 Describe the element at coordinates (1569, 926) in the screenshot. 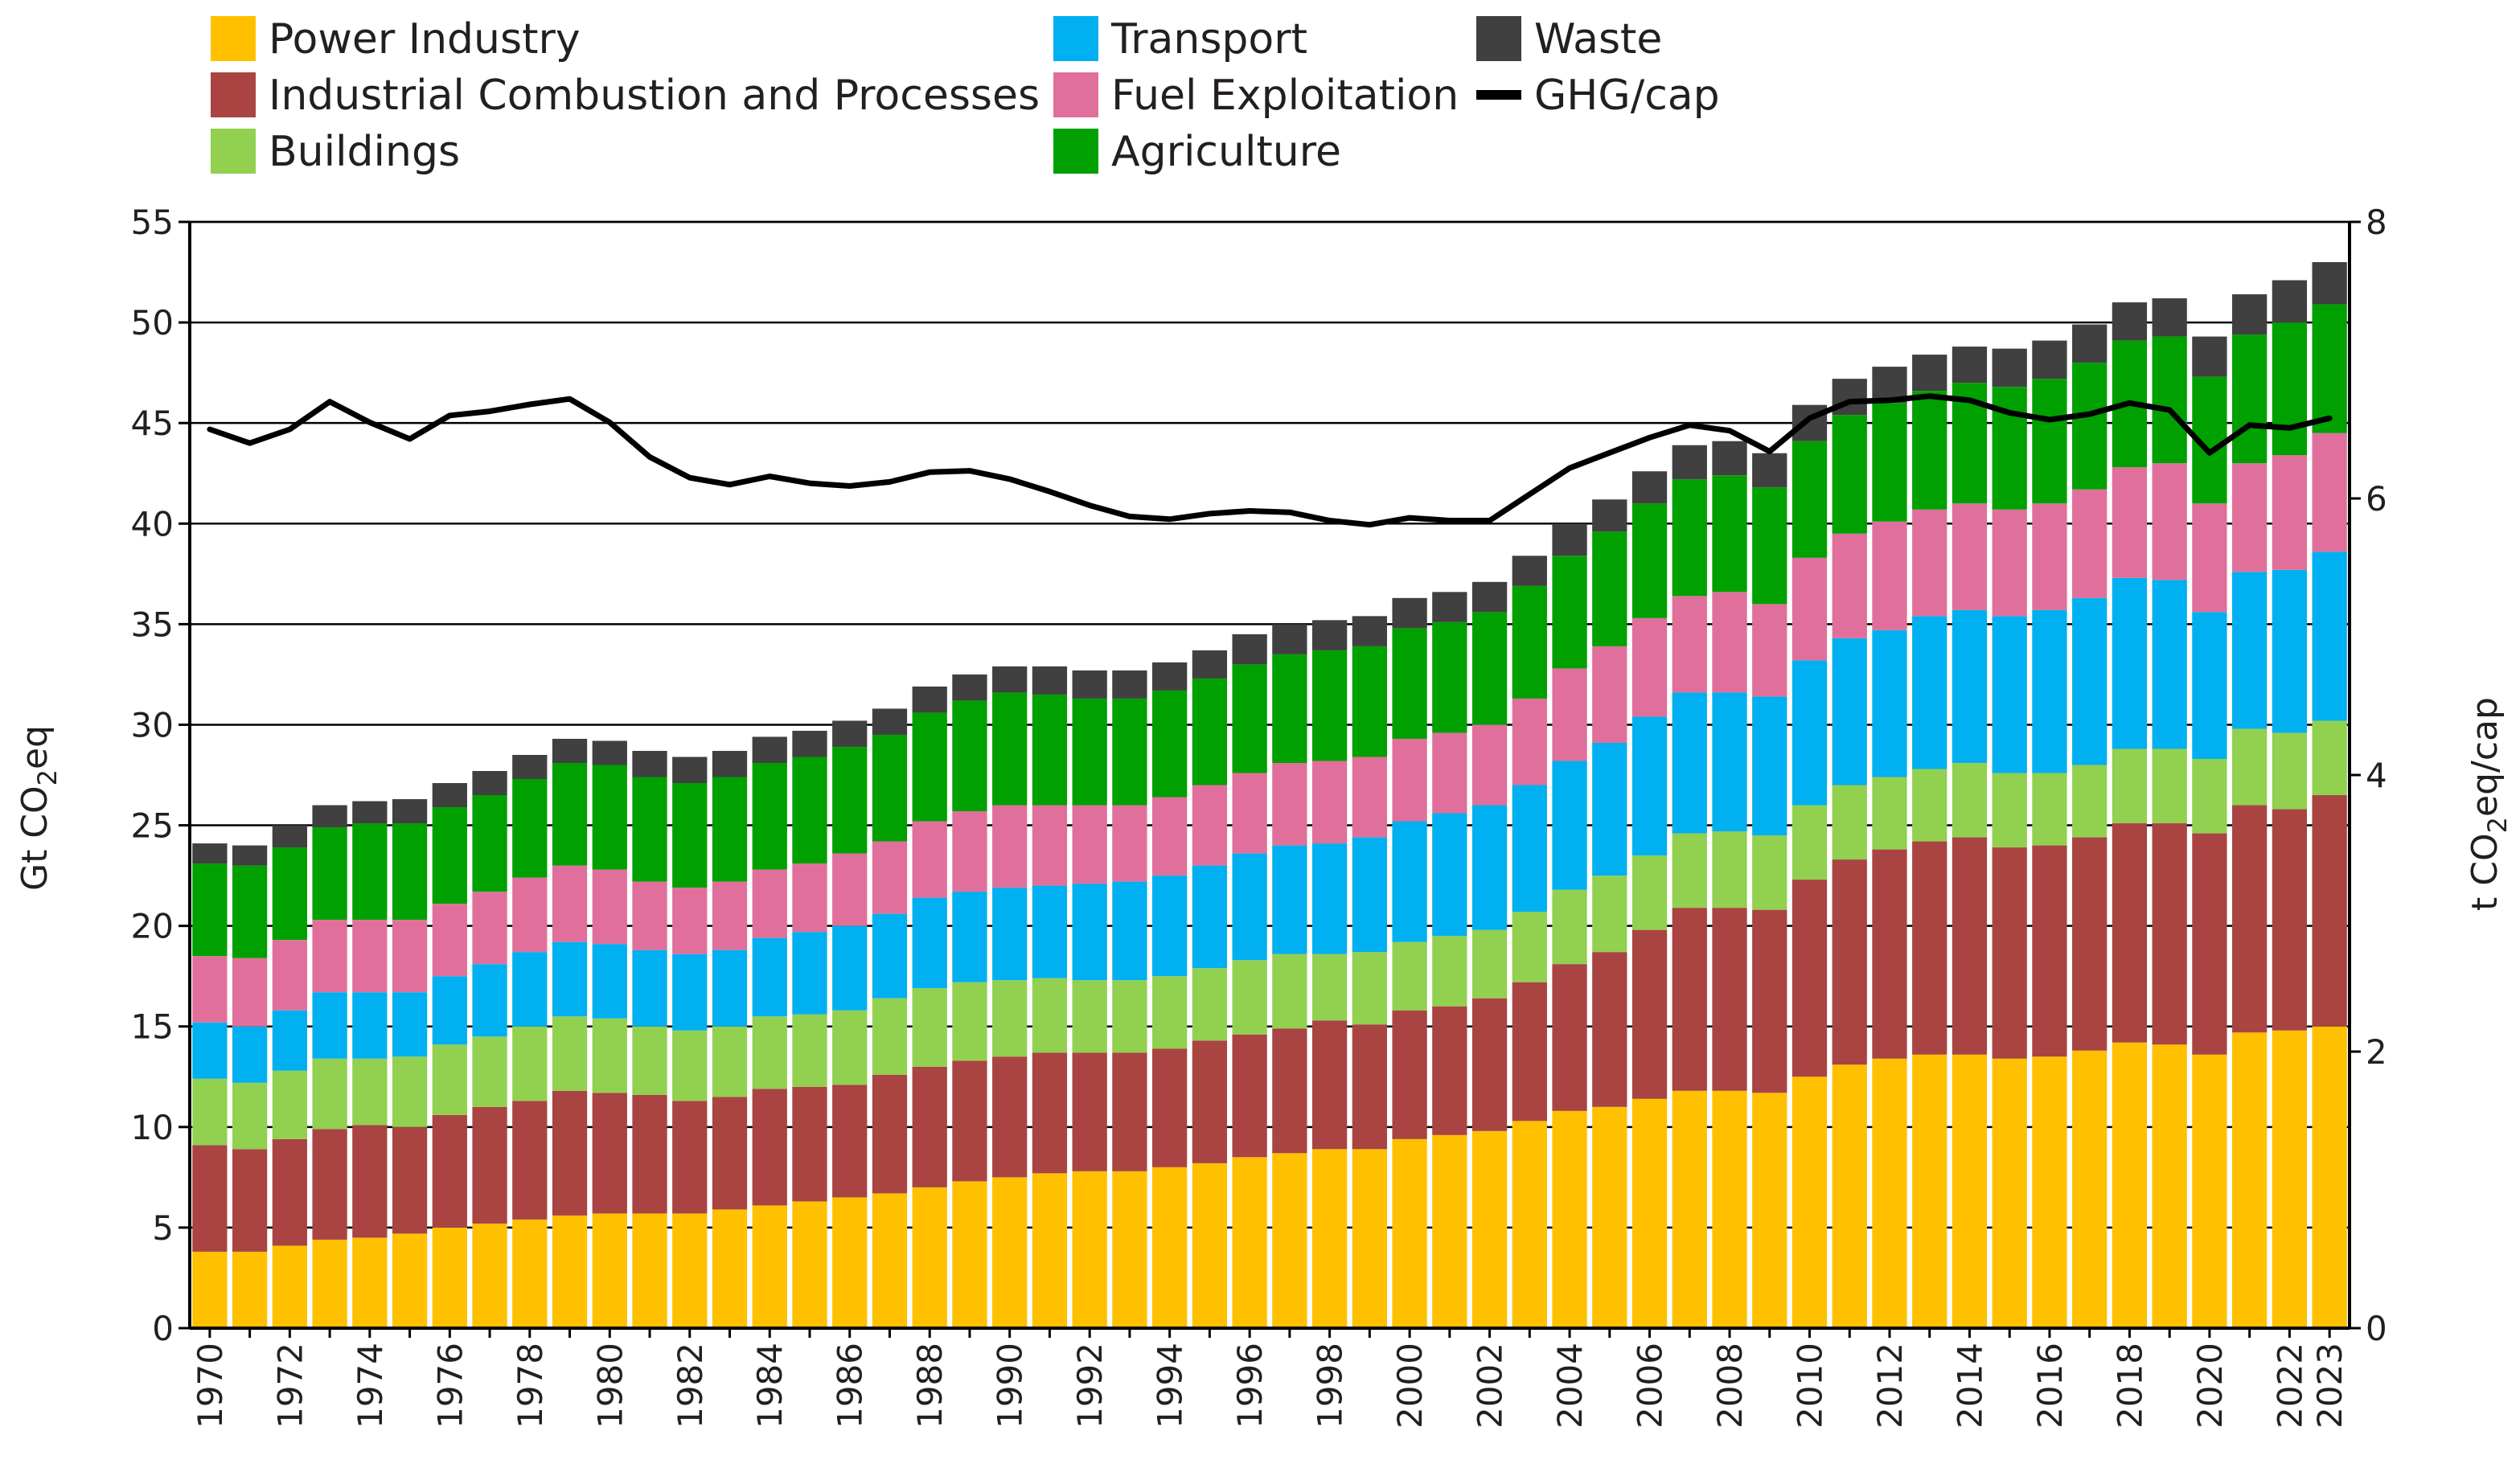

I see `bar-group-2004` at that location.